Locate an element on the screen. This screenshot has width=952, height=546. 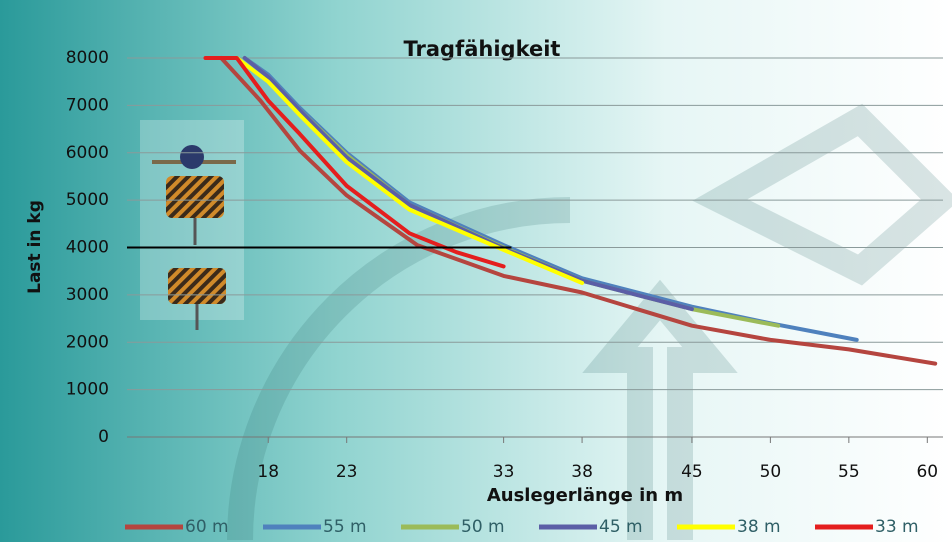
x-tick-label: 38 is located at coordinates (582, 472).